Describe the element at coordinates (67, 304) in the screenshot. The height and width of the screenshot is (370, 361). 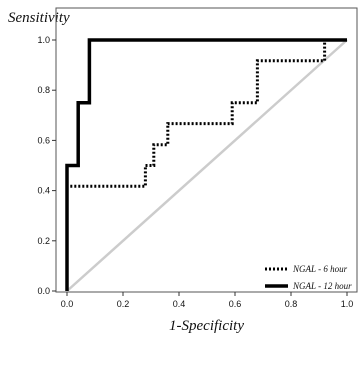
I see `x-tick-label: 0.0` at that location.